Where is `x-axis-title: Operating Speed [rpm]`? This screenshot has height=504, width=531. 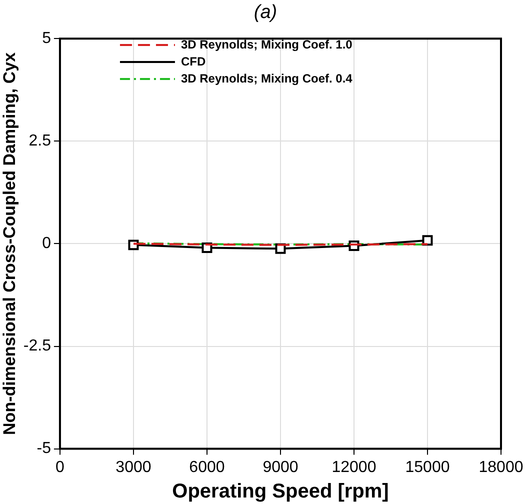 x-axis-title: Operating Speed [rpm] is located at coordinates (280, 491).